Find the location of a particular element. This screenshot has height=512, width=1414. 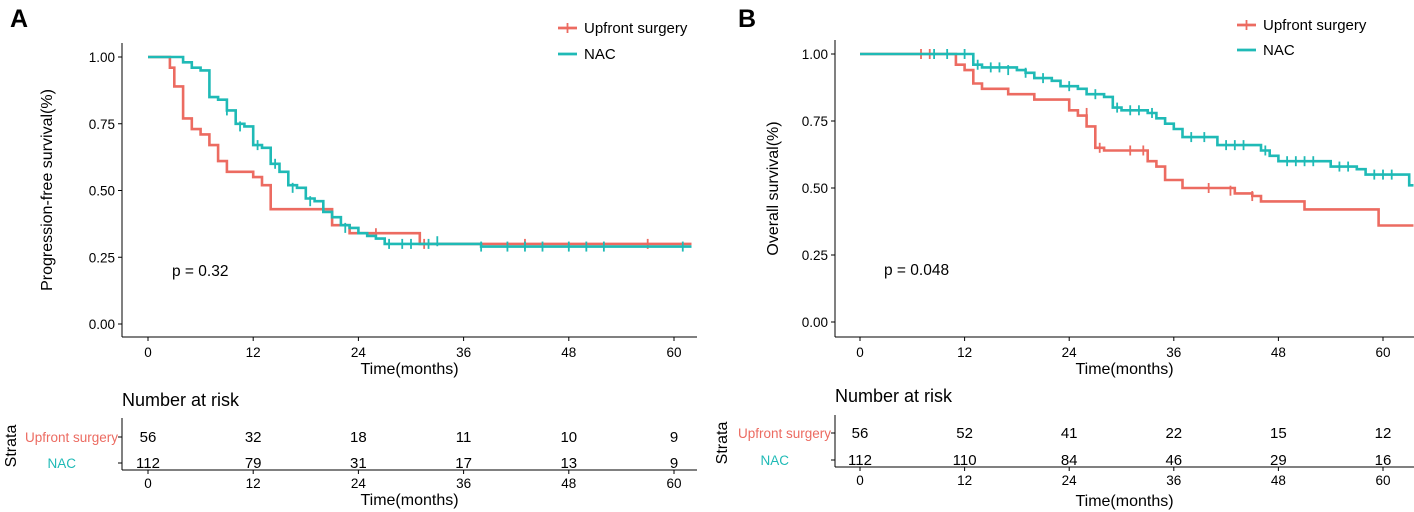

risk-count: 29 is located at coordinates (1278, 460).